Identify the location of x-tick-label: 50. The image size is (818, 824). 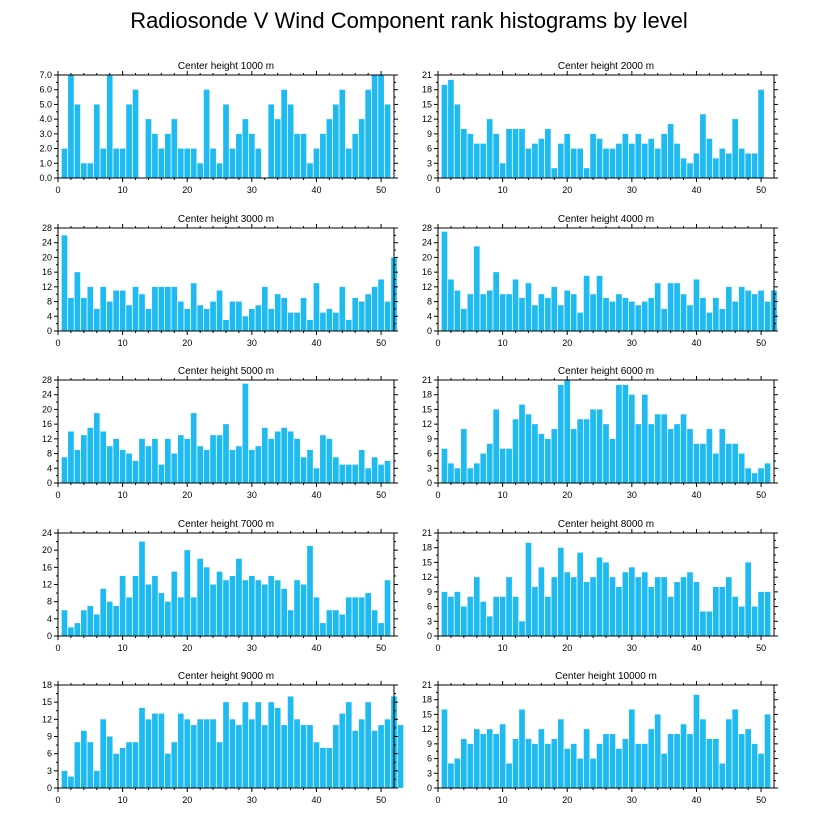
(381, 190).